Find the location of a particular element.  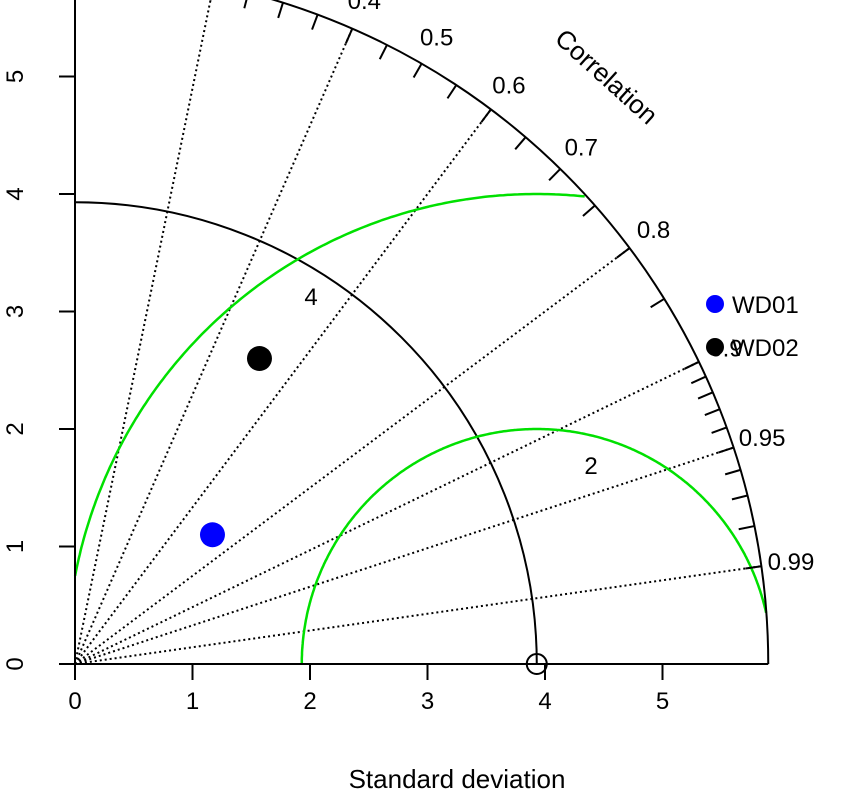

corr-label-6: 0.7 is located at coordinates (581, 147).